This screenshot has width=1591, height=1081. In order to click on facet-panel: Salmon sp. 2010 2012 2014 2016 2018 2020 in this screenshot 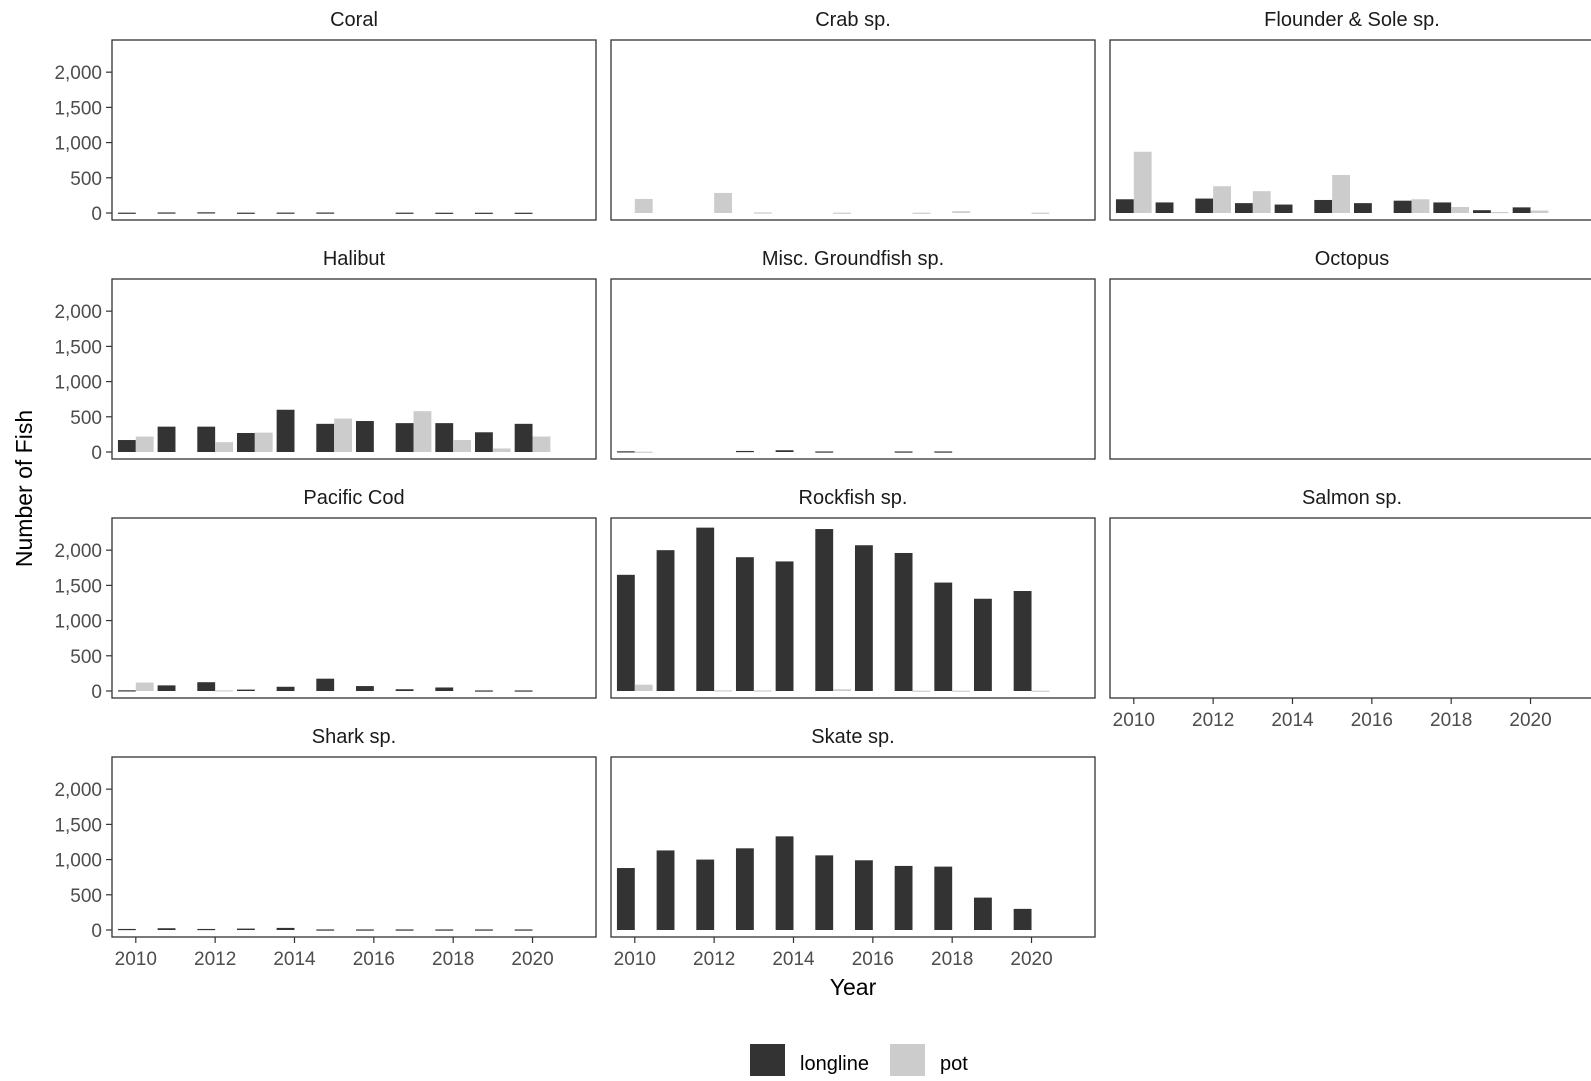, I will do `click(1350, 609)`.